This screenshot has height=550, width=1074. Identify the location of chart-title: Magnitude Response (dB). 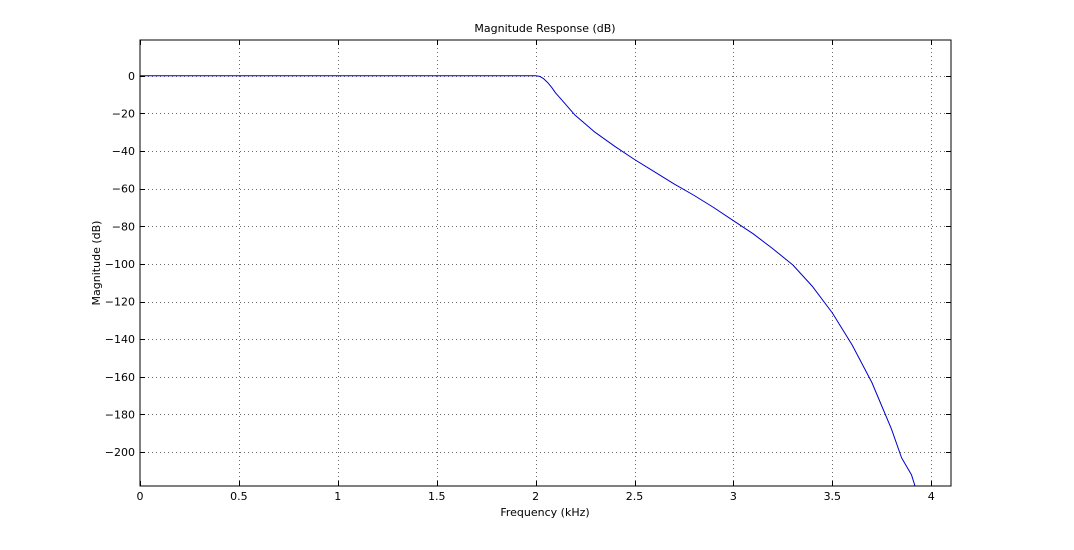
(544, 28).